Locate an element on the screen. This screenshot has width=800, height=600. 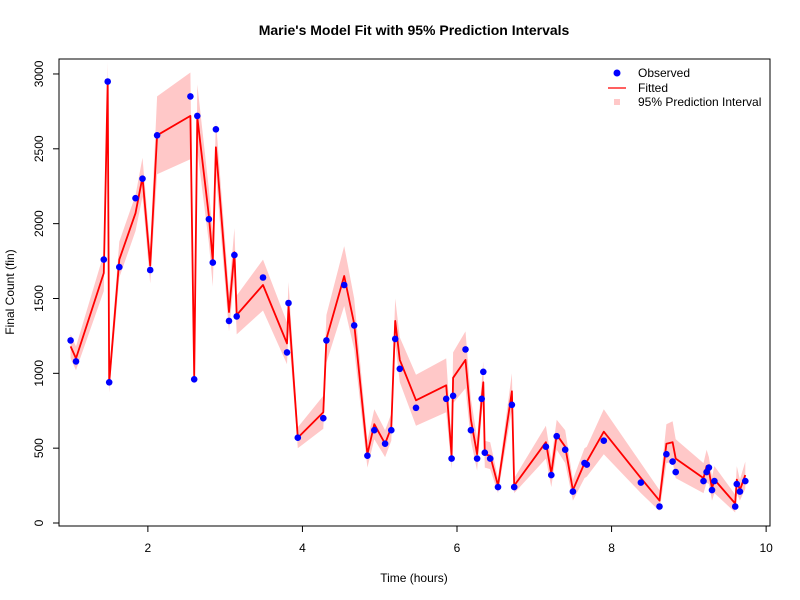
y-tick-label: 2500 is located at coordinates (39, 148).